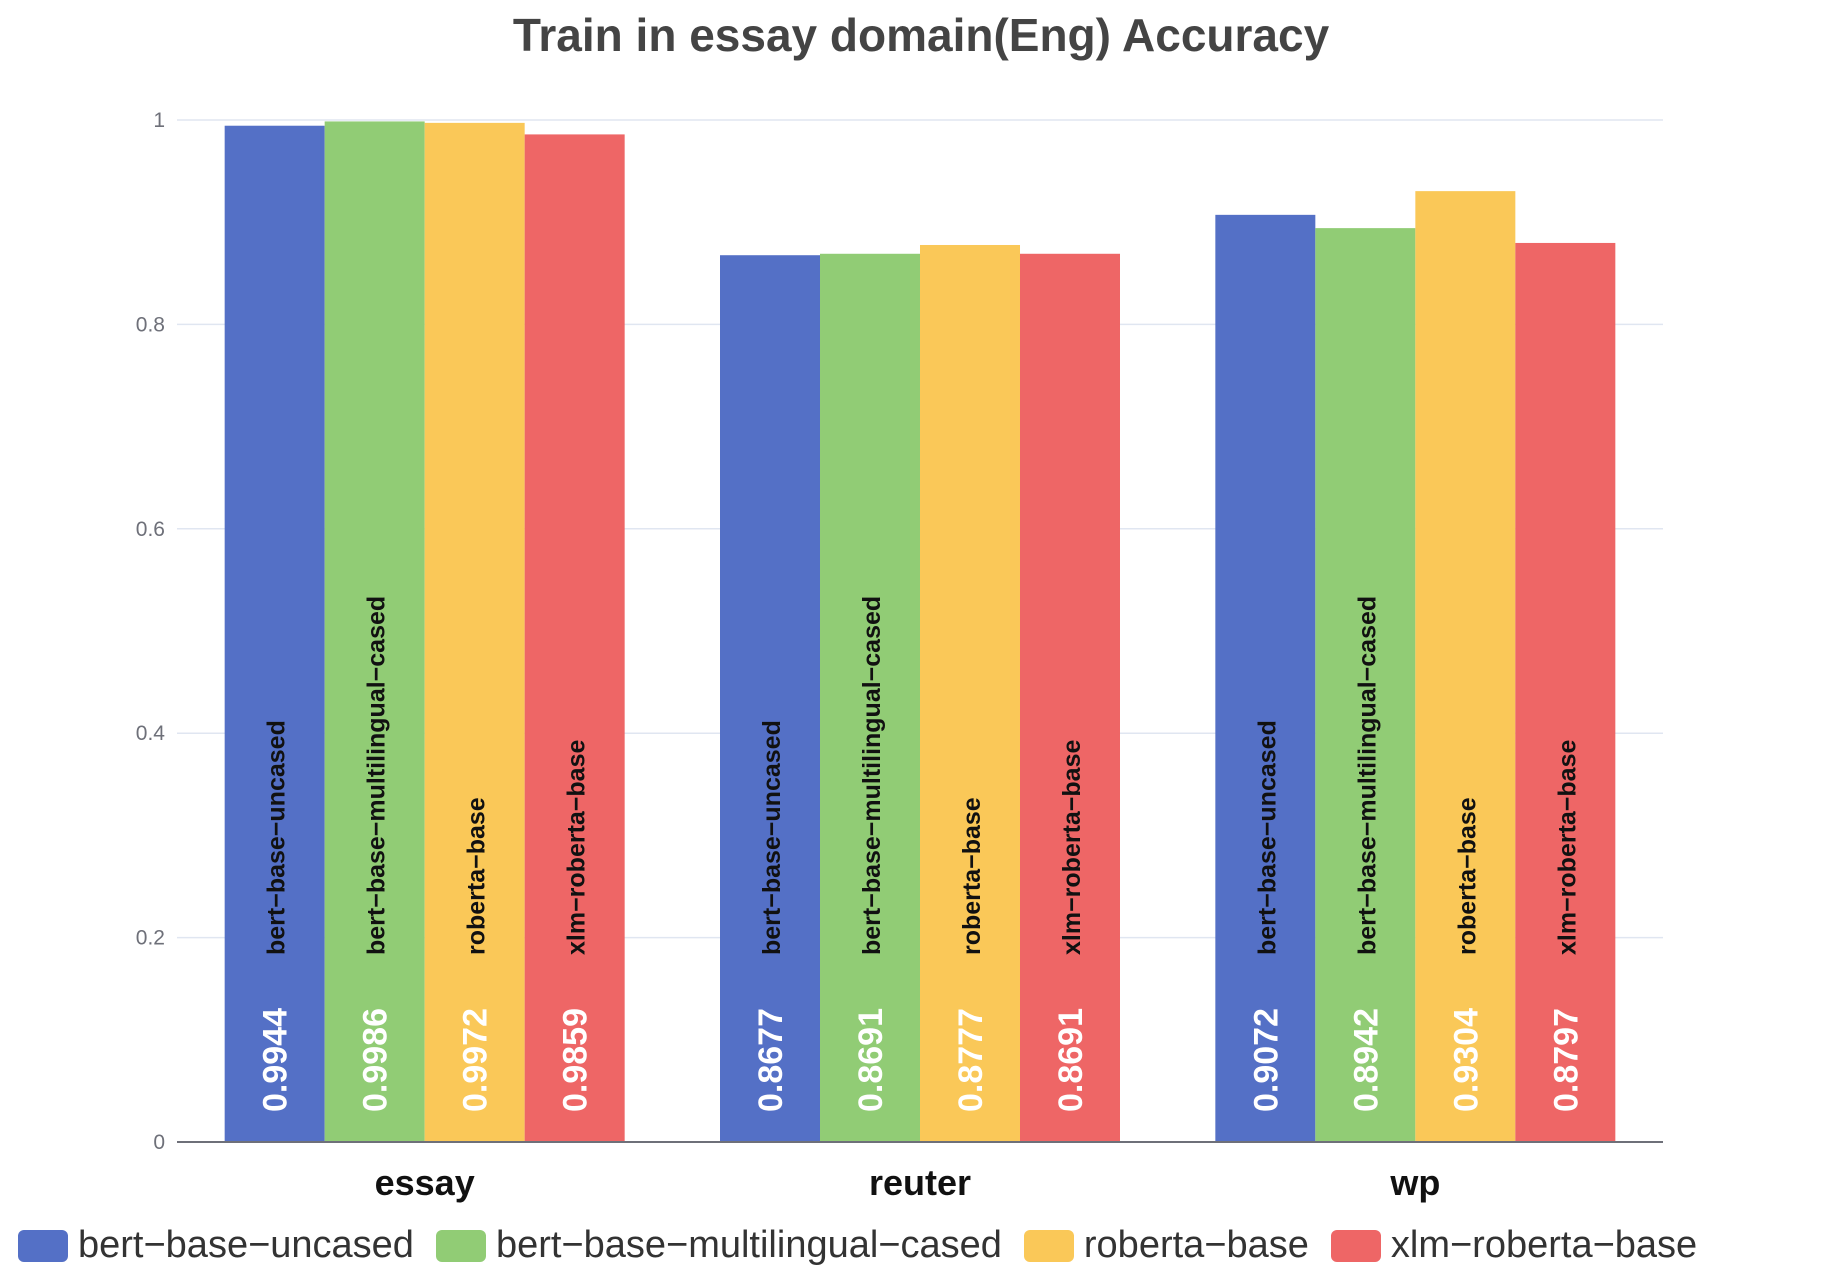 Image resolution: width=1842 pixels, height=1278 pixels. Describe the element at coordinates (425, 1182) in the screenshot. I see `x-category-label: essay` at that location.